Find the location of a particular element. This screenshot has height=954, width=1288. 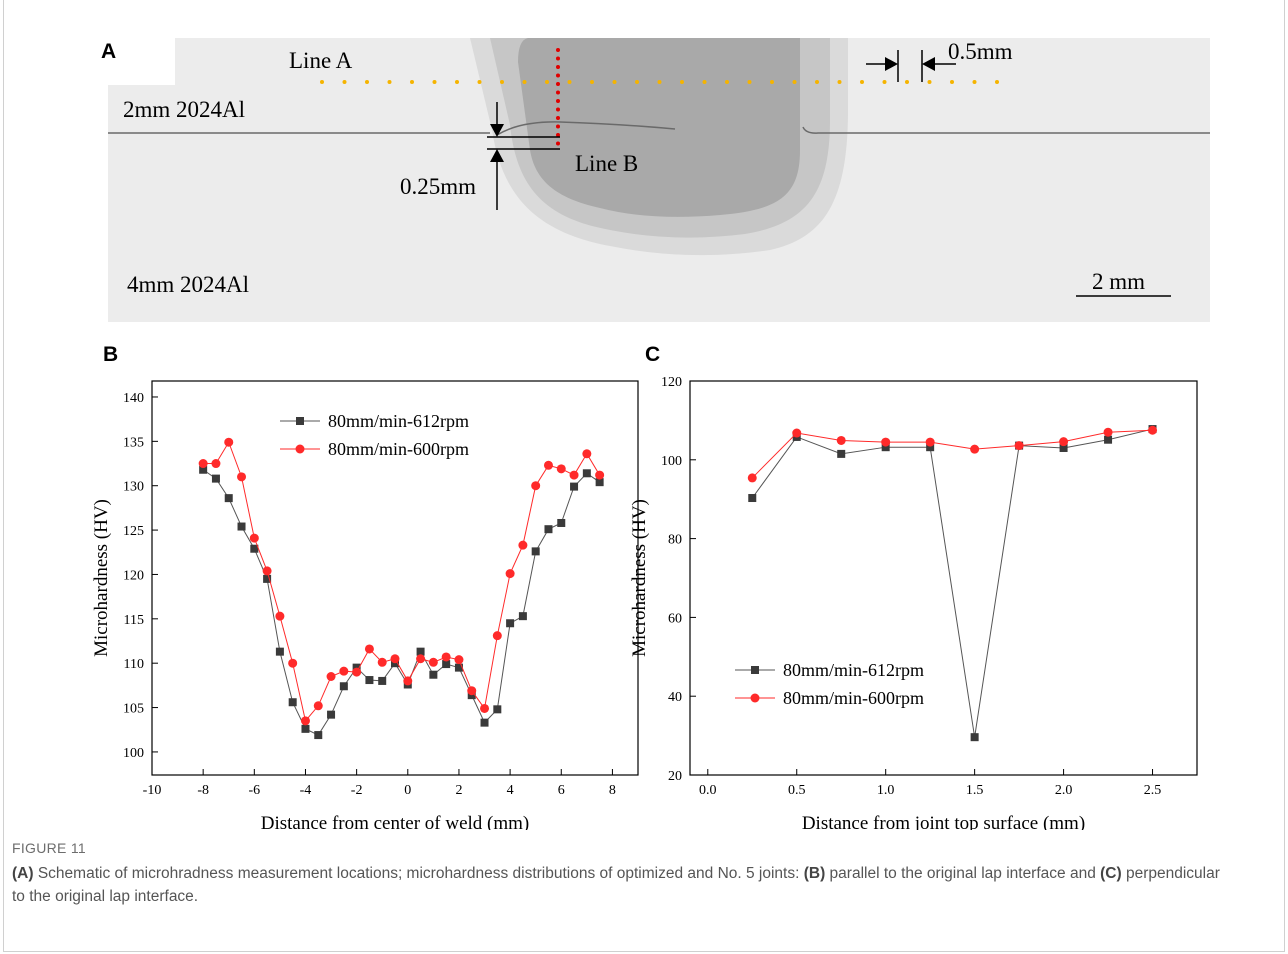

y-tick-label: 60 is located at coordinates (675, 618).